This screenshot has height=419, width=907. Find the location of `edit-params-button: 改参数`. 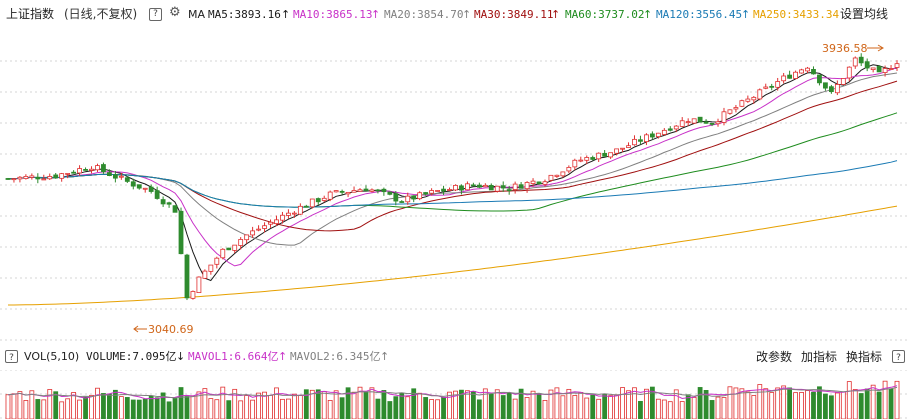

edit-params-button: 改参数 is located at coordinates (774, 357).